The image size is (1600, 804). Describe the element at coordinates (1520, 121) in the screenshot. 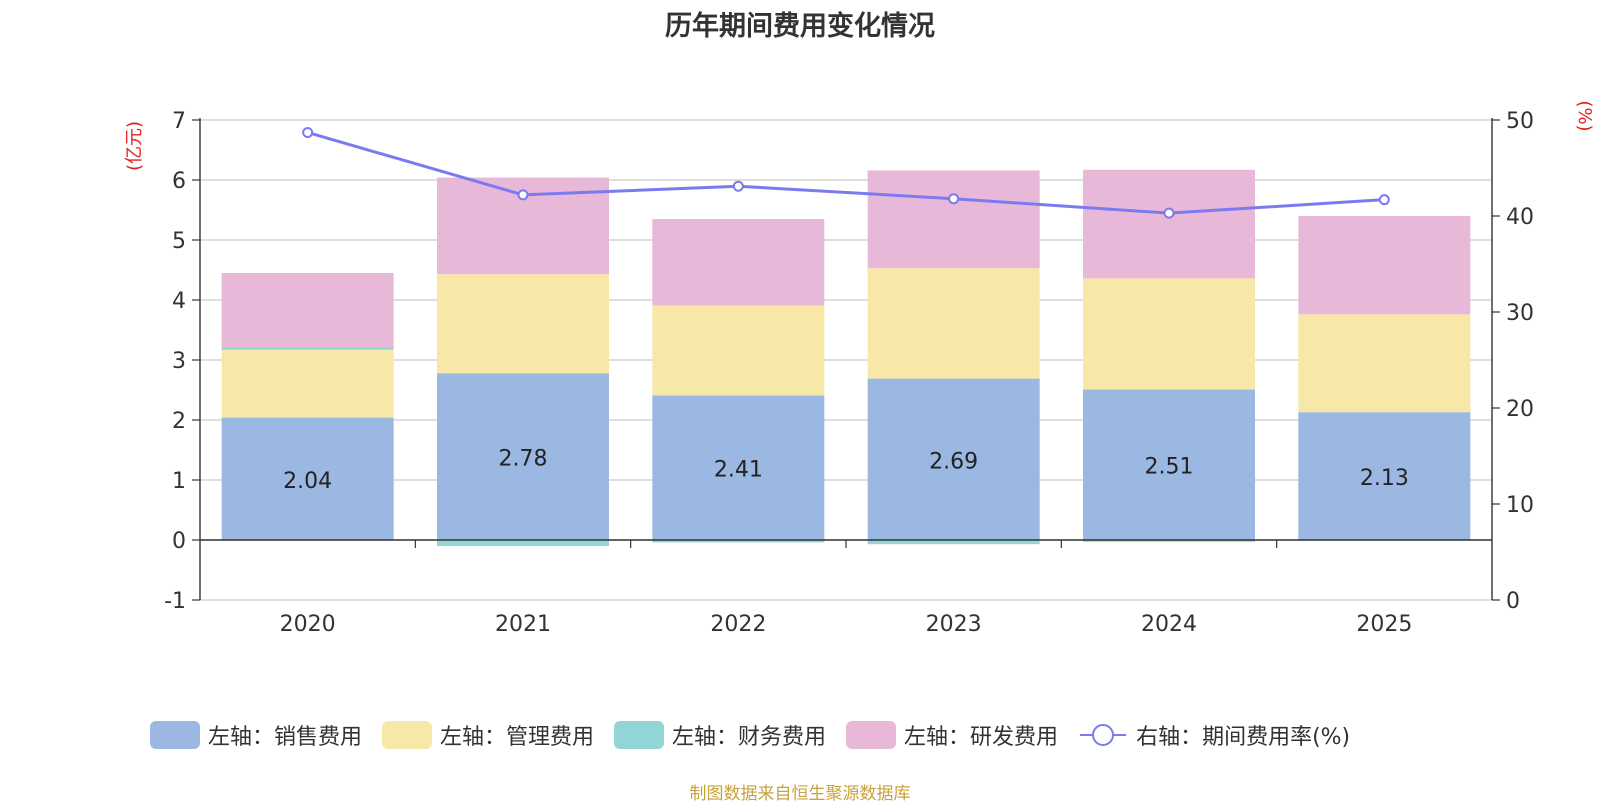

I see `right-axis-tick-label: 50` at that location.